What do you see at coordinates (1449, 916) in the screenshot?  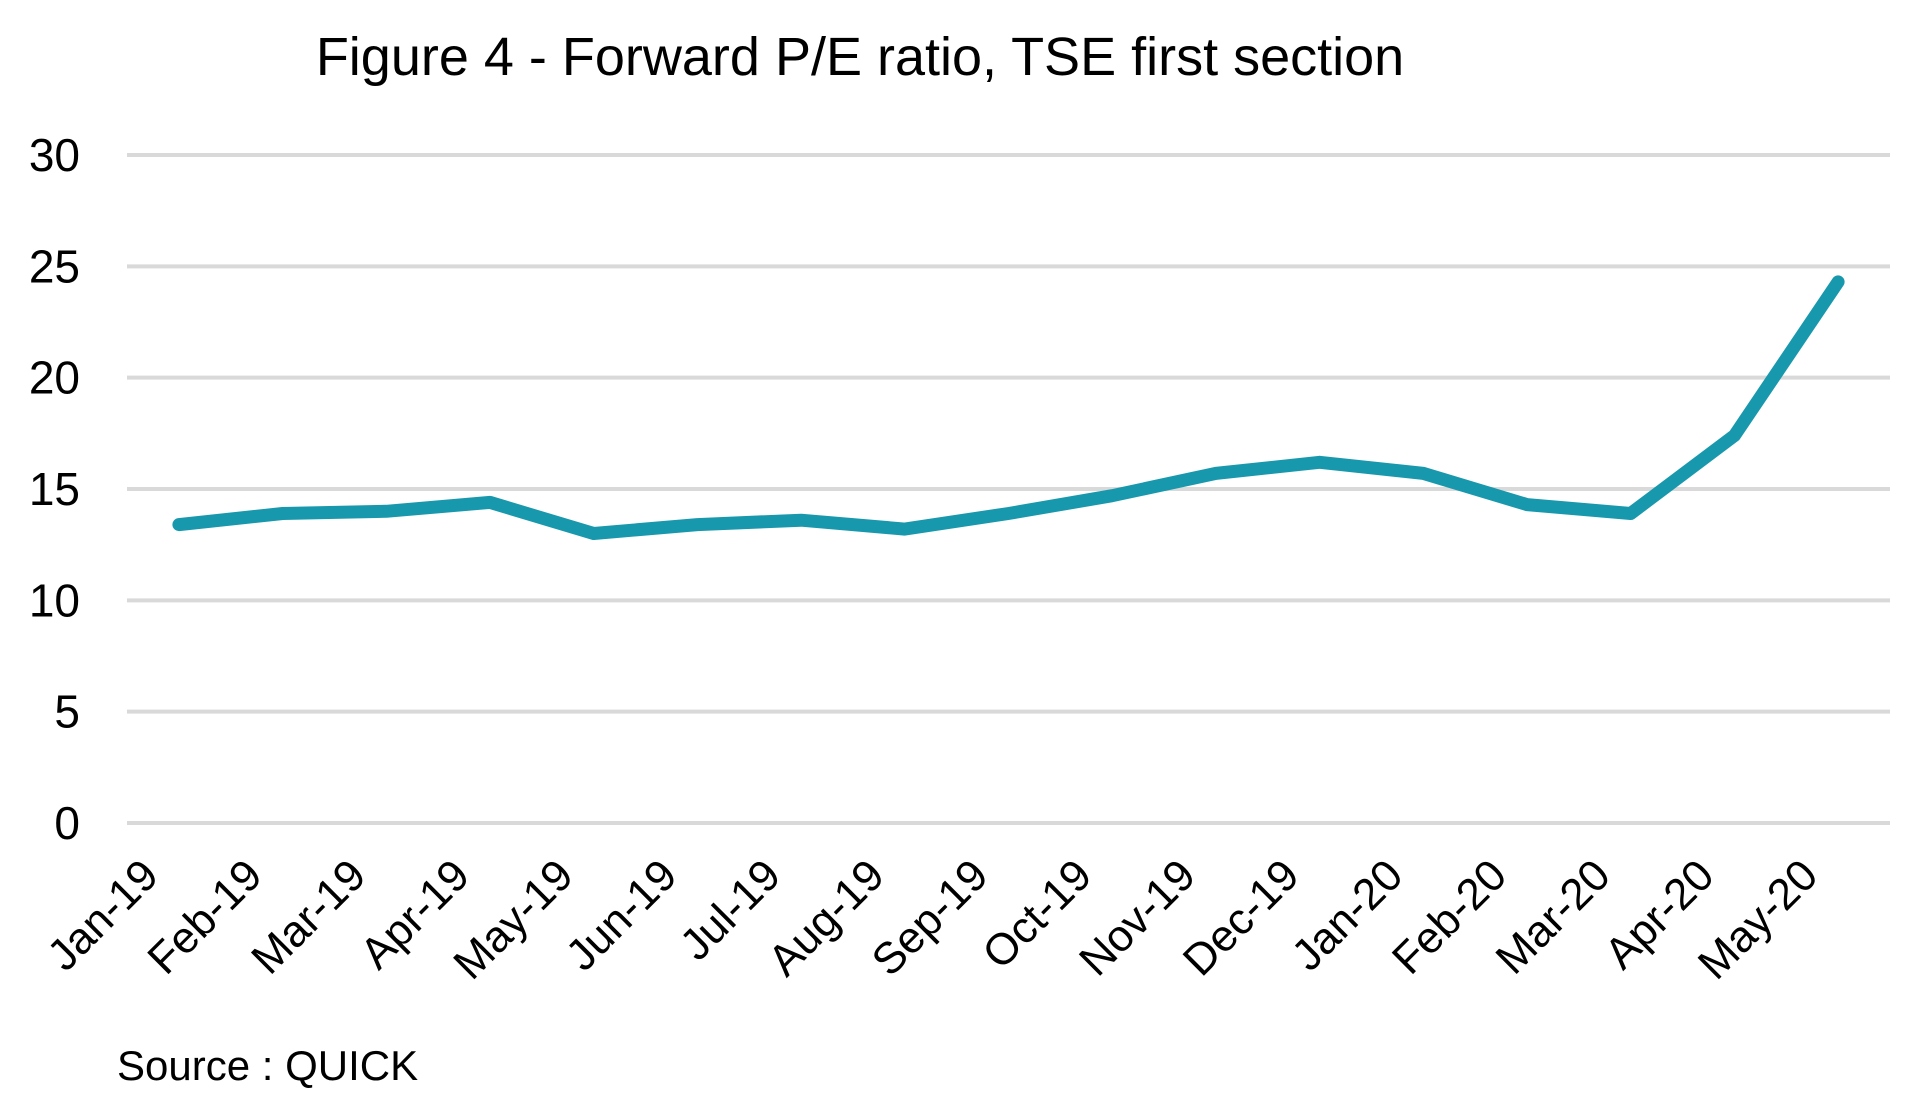 I see `x-axis-tick-label: Feb-20` at bounding box center [1449, 916].